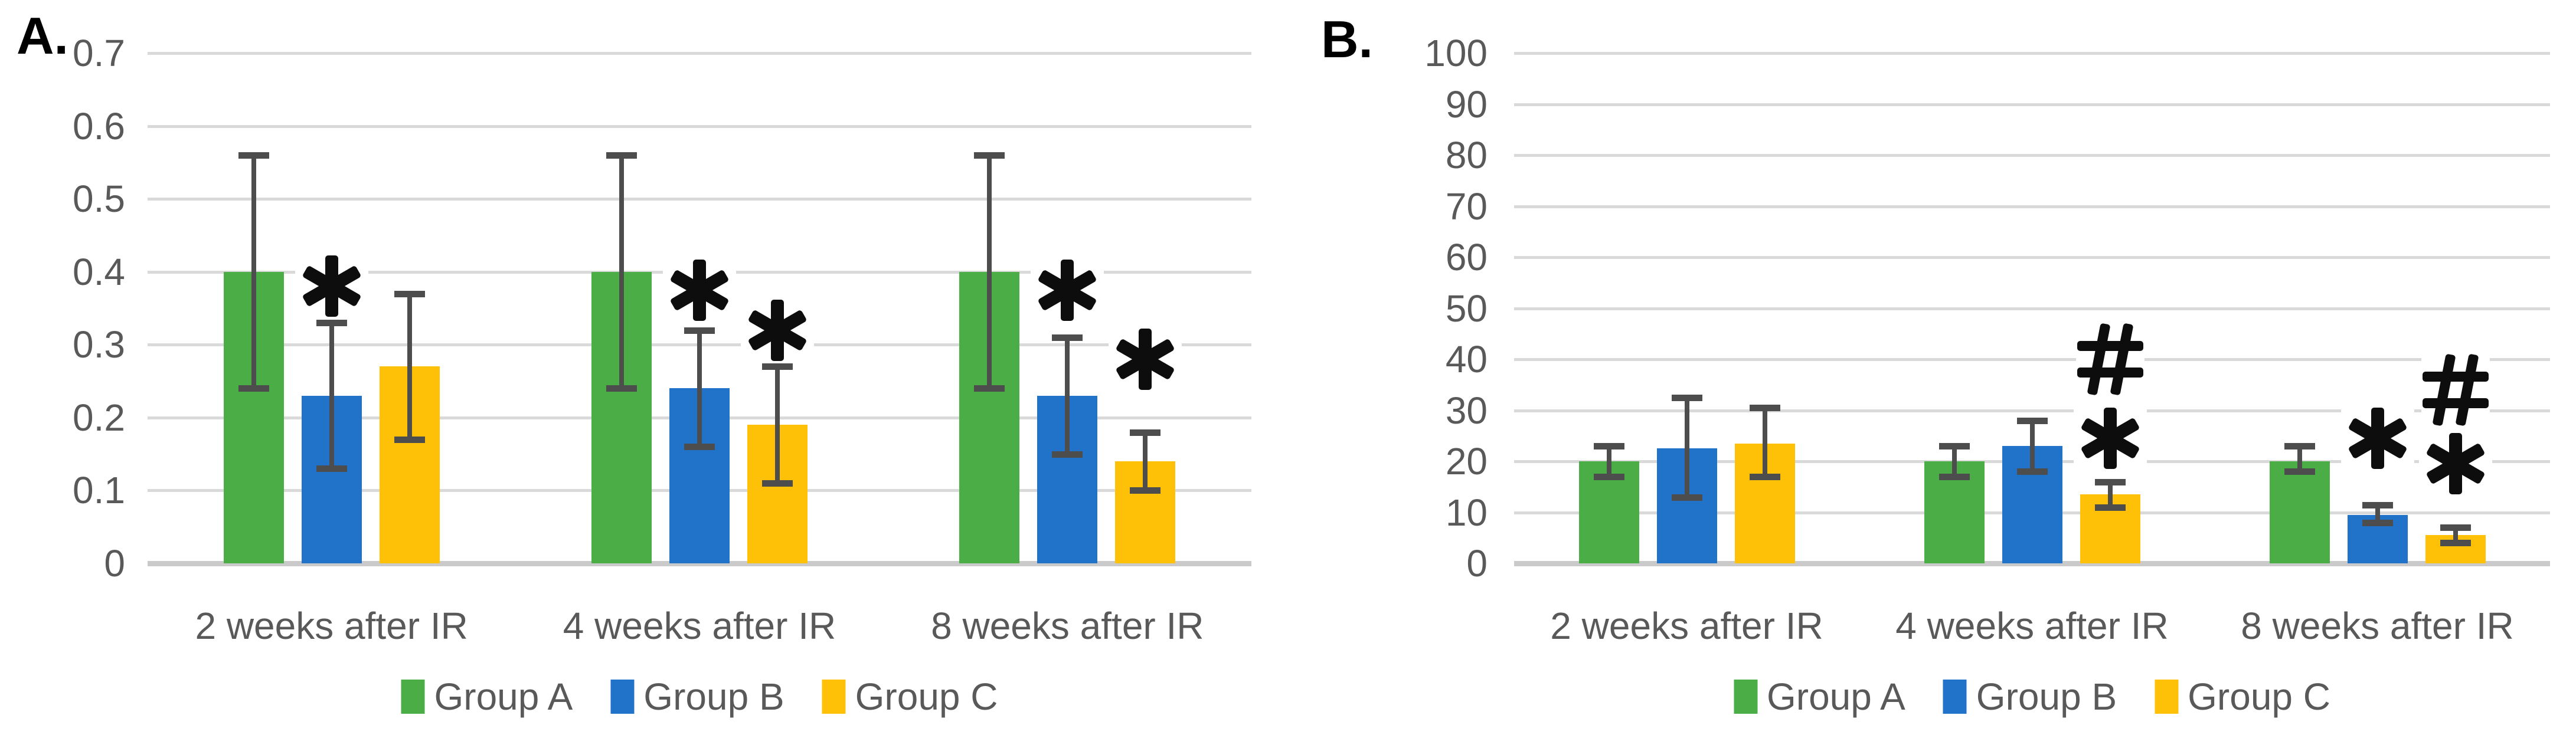  I want to click on panel-label-a: A., so click(42, 35).